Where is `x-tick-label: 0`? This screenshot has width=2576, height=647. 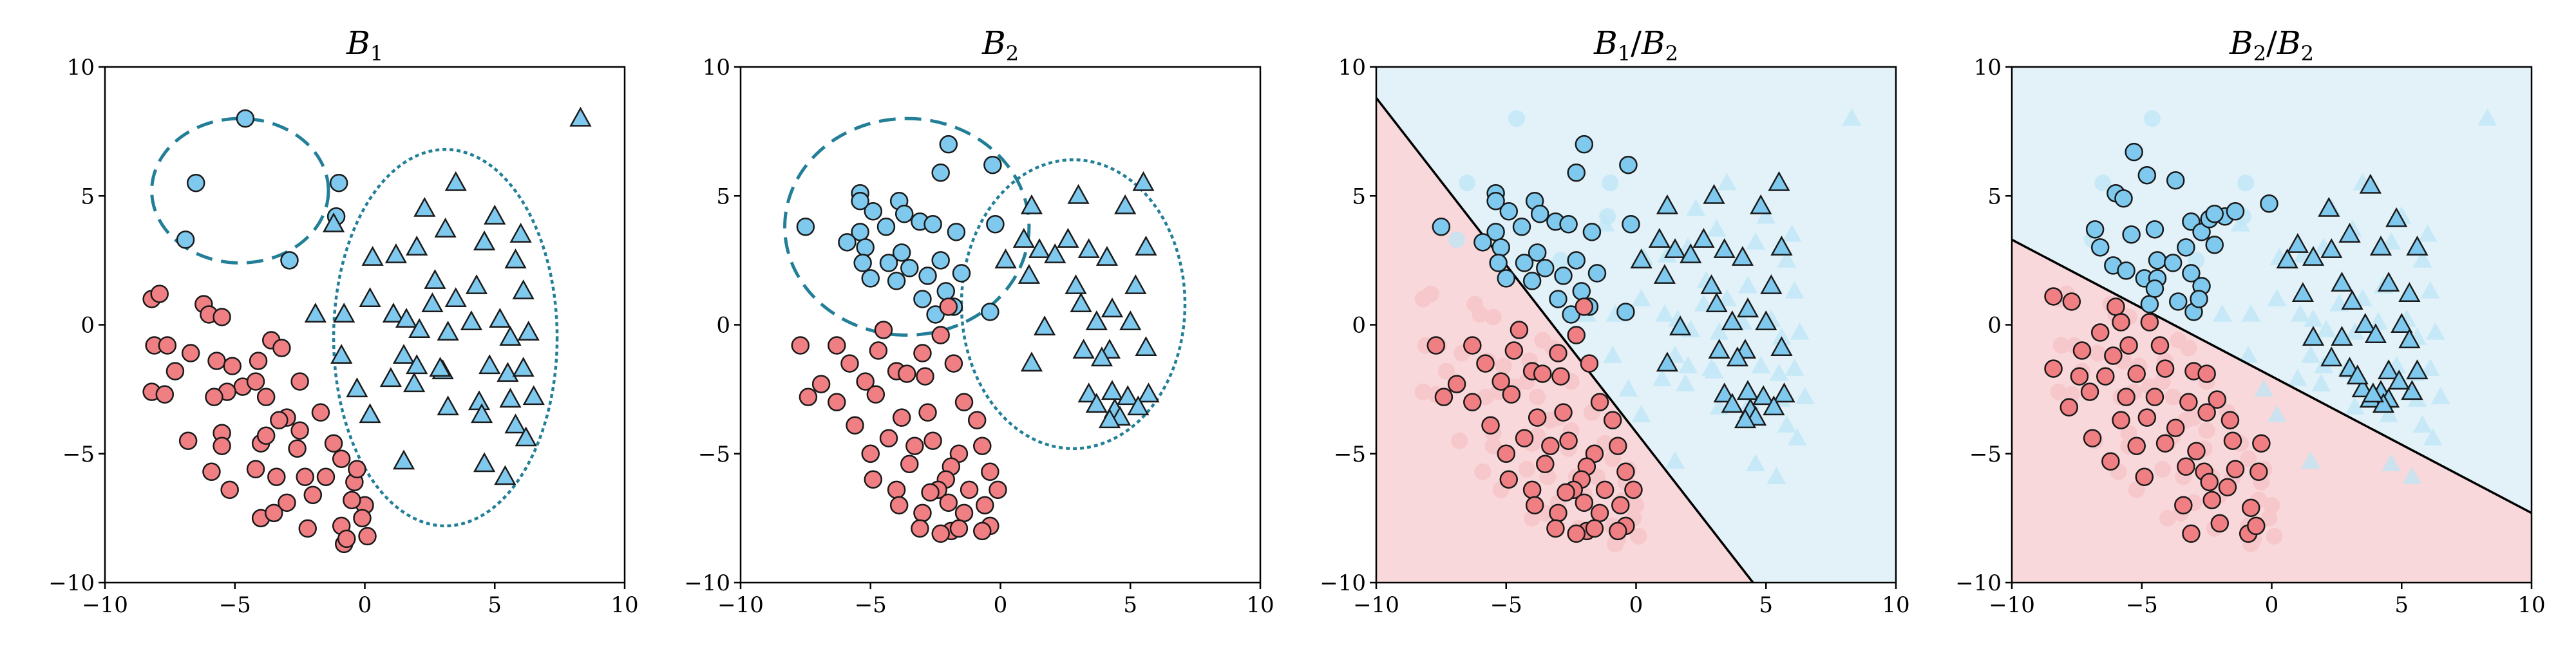
x-tick-label: 0 is located at coordinates (2272, 605).